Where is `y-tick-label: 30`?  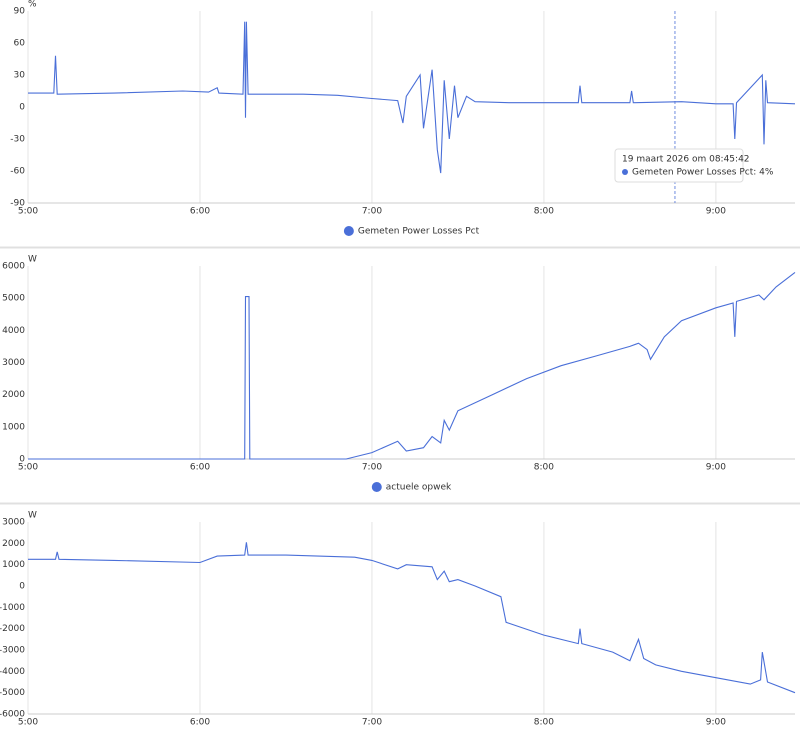
y-tick-label: 30 is located at coordinates (20, 76).